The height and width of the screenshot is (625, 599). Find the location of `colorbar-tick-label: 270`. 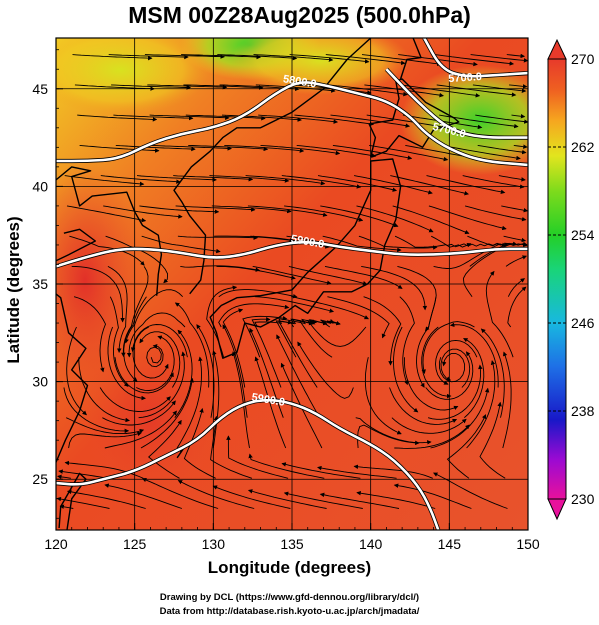

colorbar-tick-label: 270 is located at coordinates (583, 59).